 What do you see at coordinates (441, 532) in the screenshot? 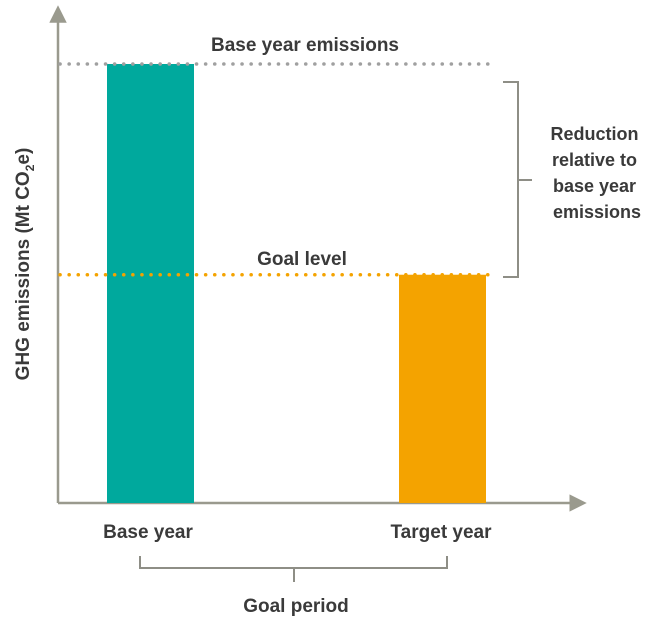
I see `tick-label-target-year: Target year` at bounding box center [441, 532].